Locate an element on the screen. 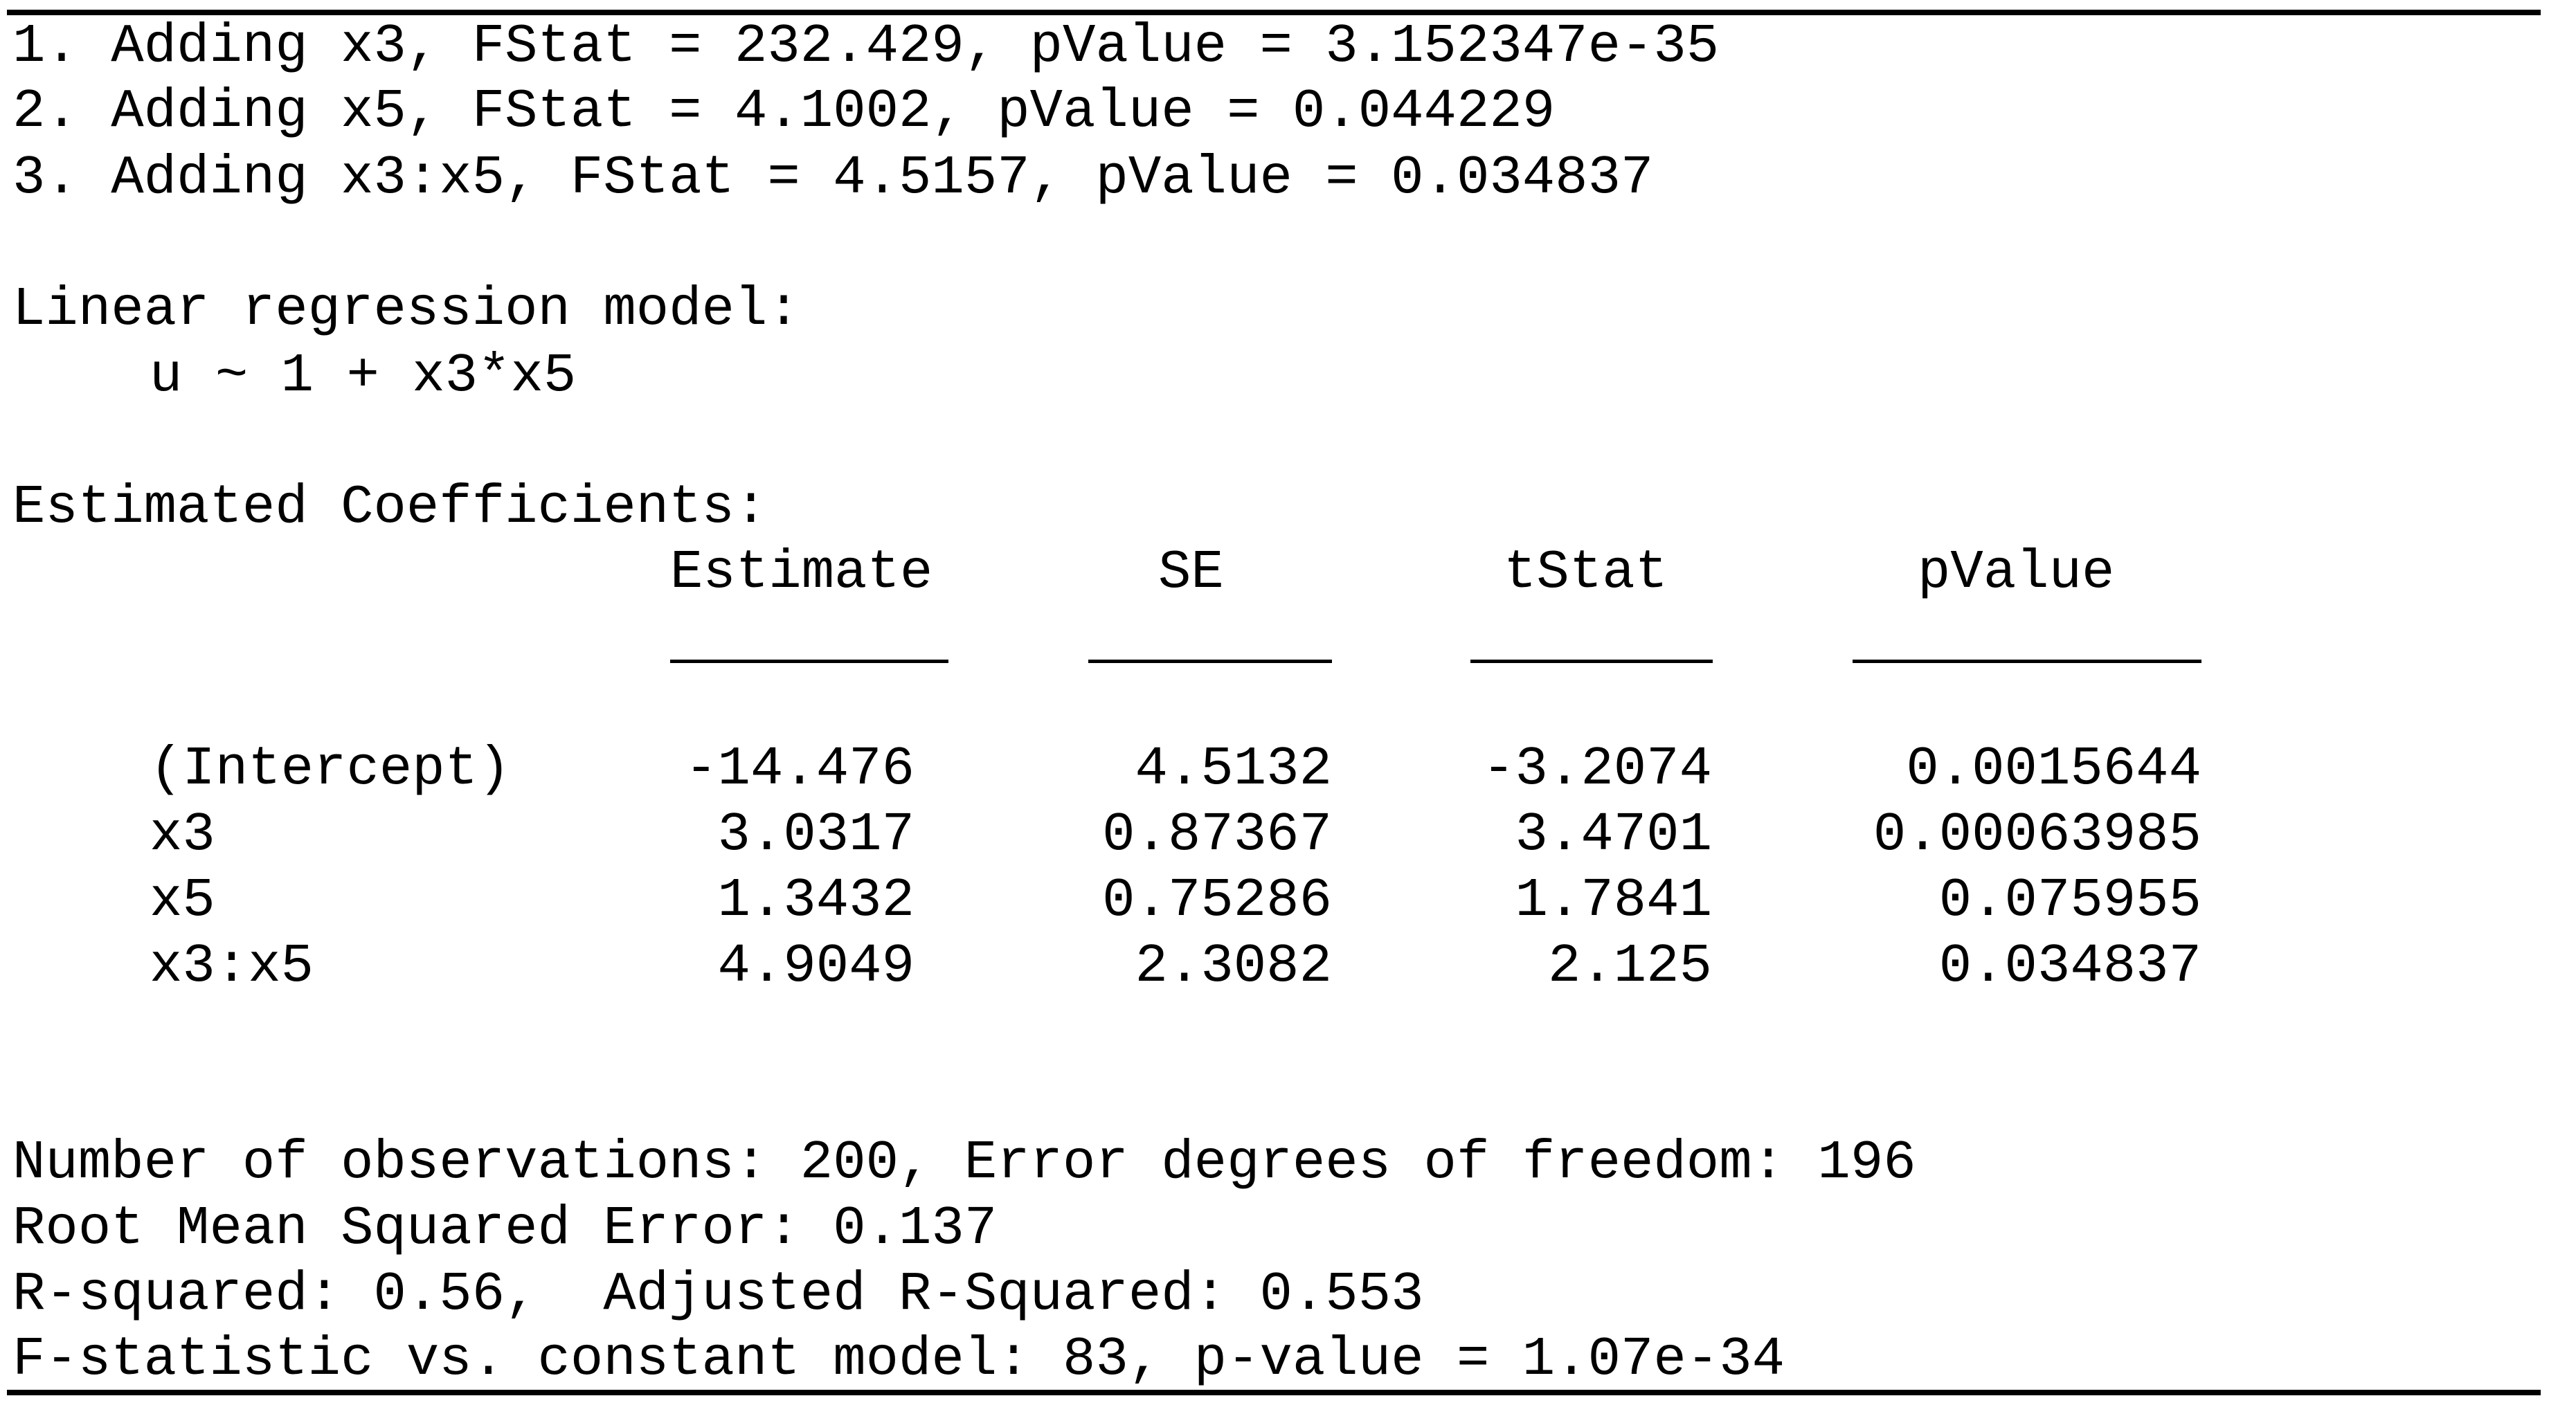 Image resolution: width=2576 pixels, height=1405 pixels. model-title: Linear regression model: is located at coordinates (406, 309).